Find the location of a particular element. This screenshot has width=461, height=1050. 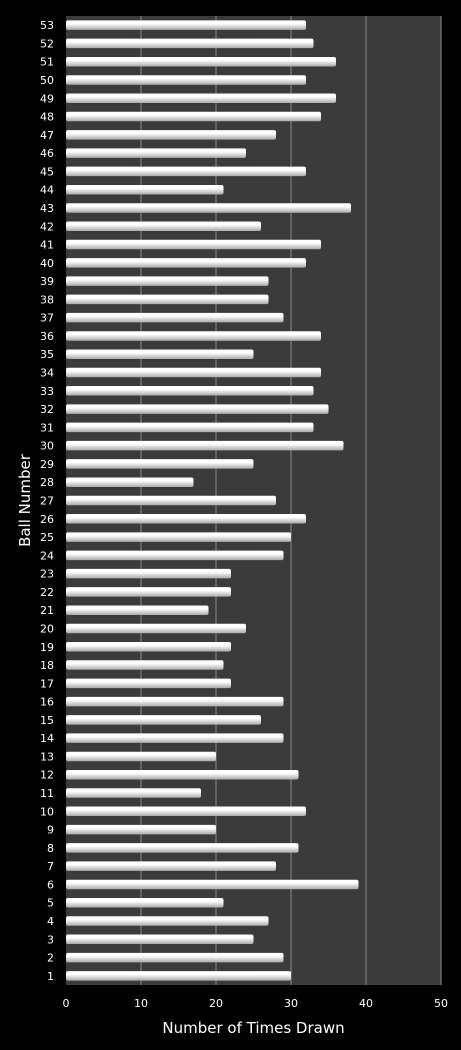

y-tick-label: 44 is located at coordinates (47, 190).